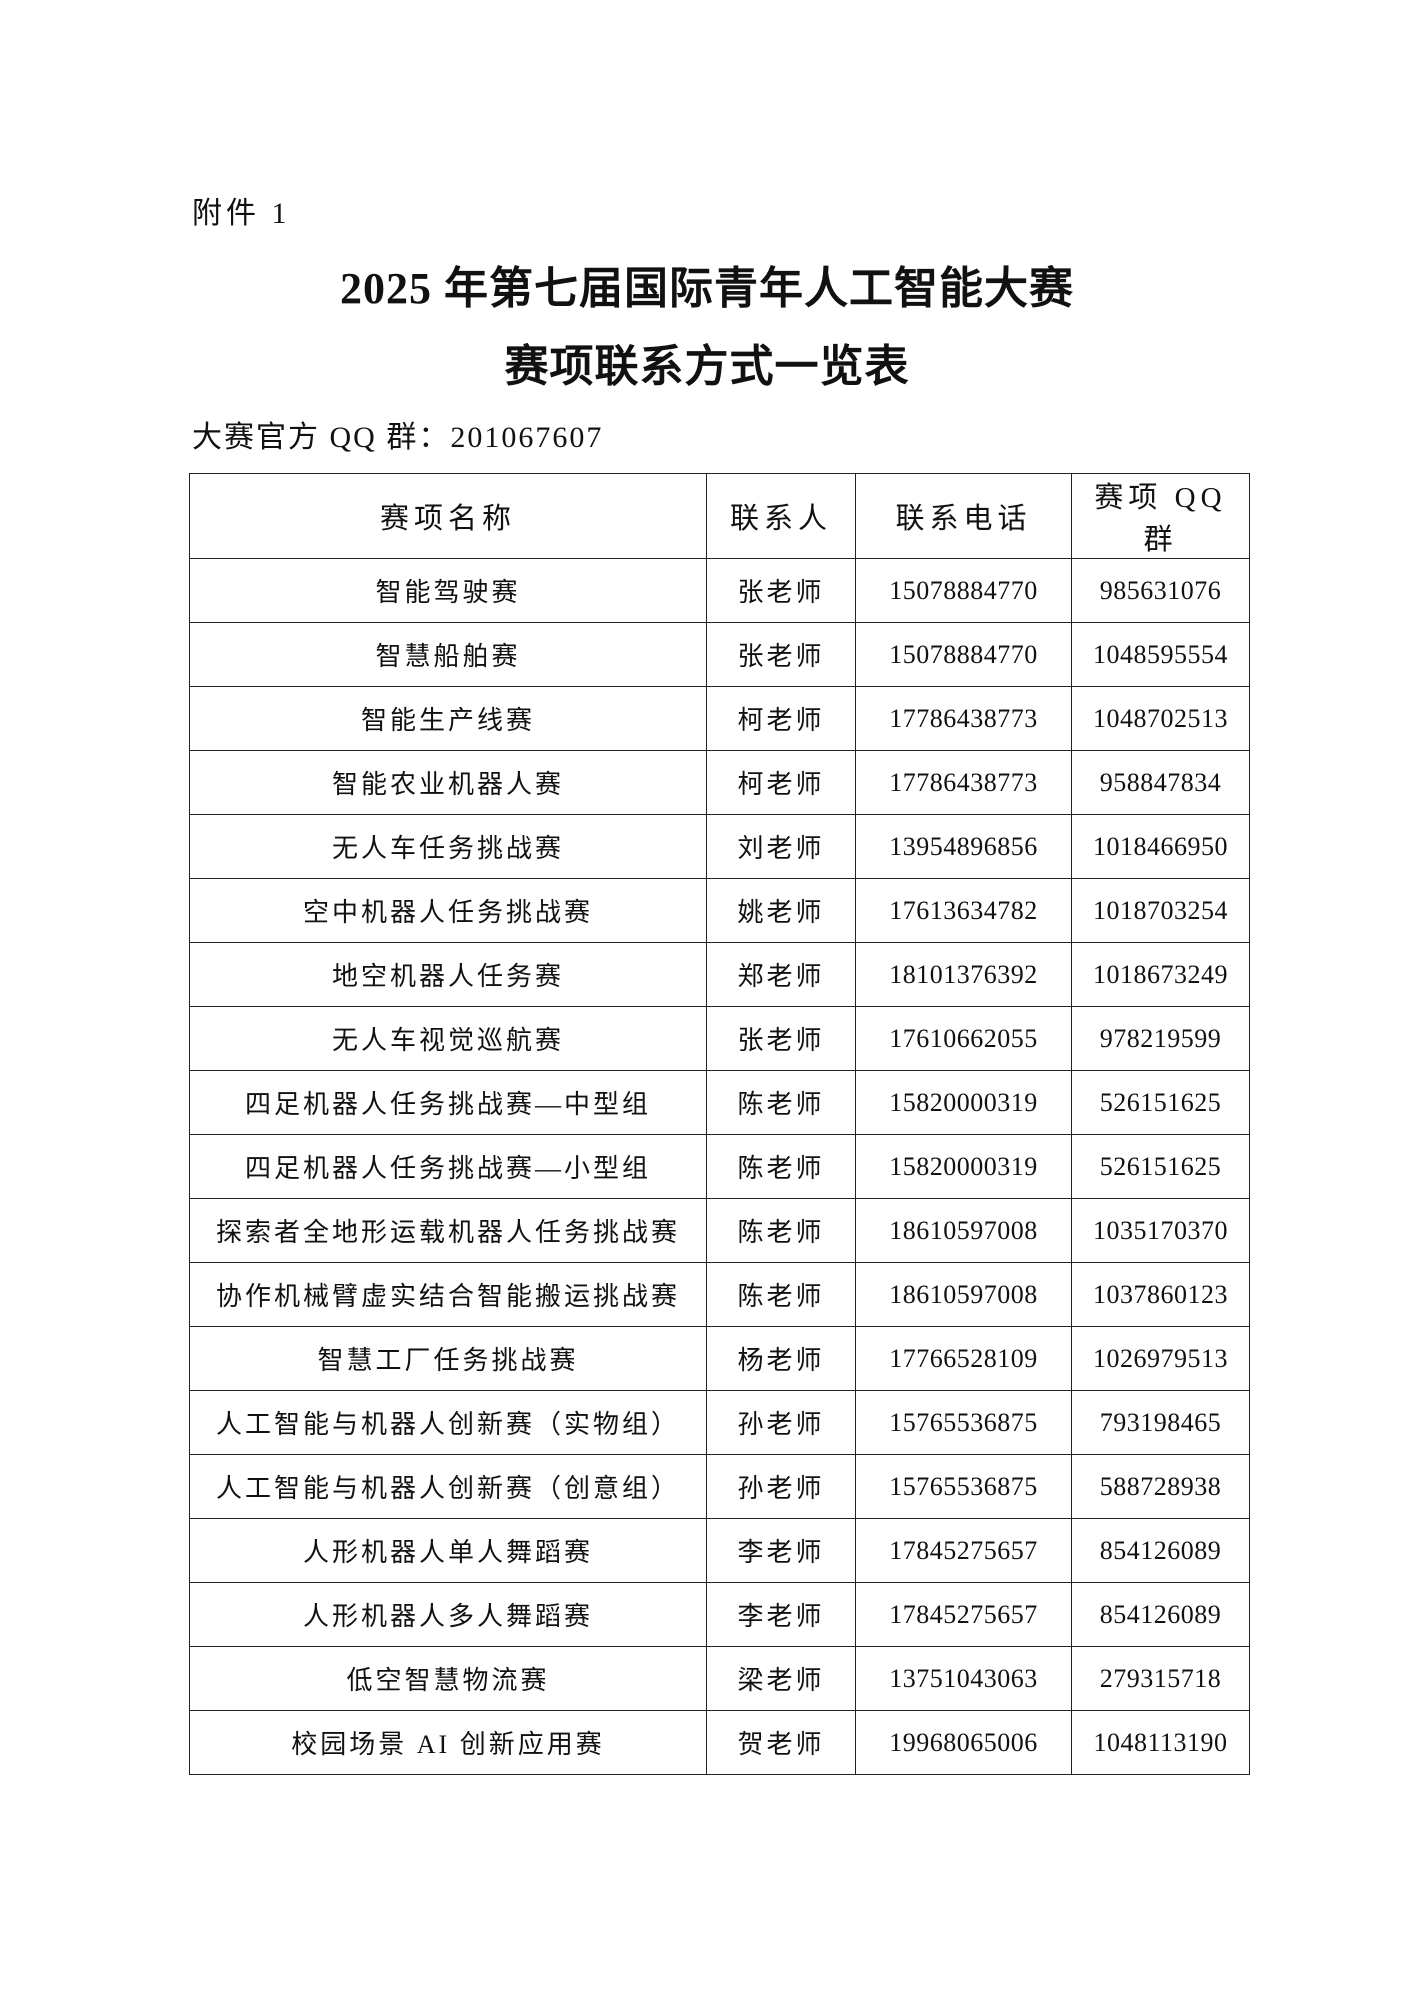  I want to click on table-row: 四足机器人任务挑战赛—小型组 陈老师 15820000319 526151625, so click(719, 1166).